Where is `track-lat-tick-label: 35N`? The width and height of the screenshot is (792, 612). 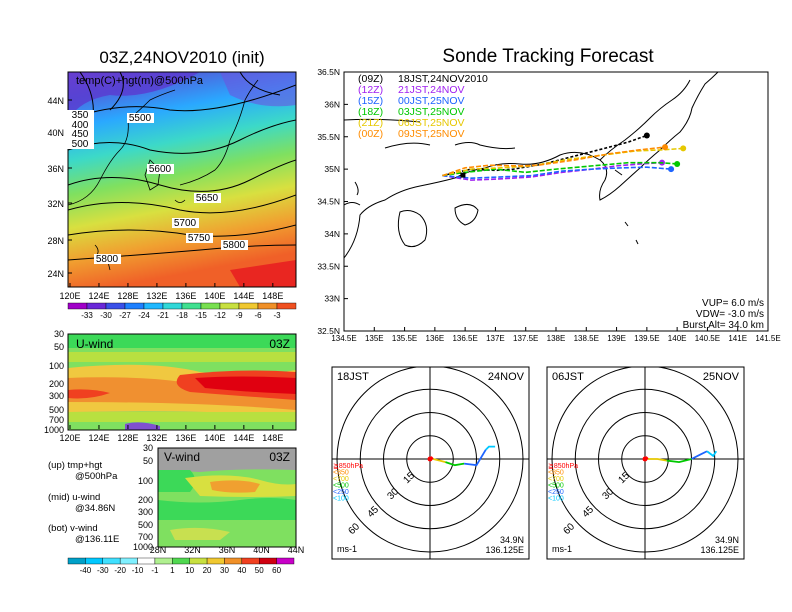 track-lat-tick-label: 35N is located at coordinates (332, 169).